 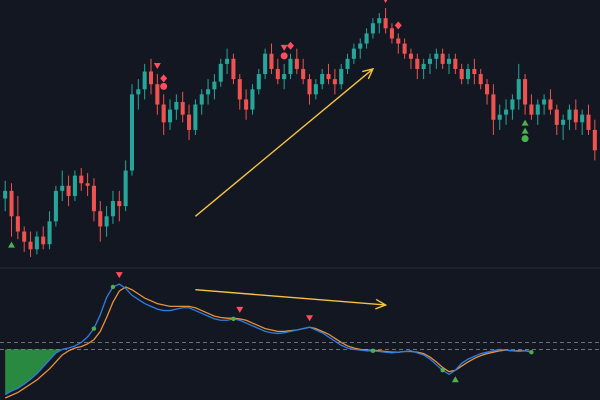 What do you see at coordinates (291, 299) in the screenshot?
I see `oscillator-trend-arrow` at bounding box center [291, 299].